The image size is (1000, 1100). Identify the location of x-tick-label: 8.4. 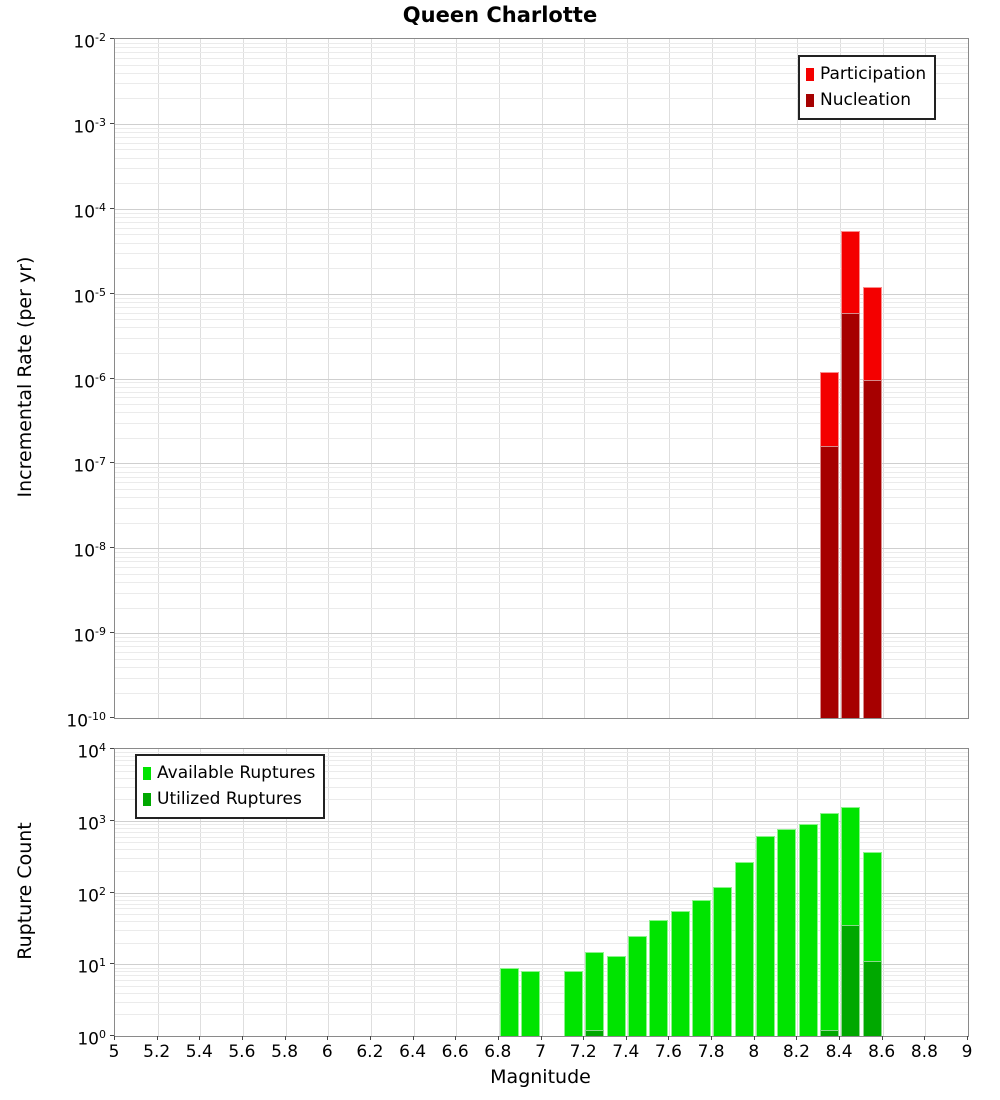
(839, 1052).